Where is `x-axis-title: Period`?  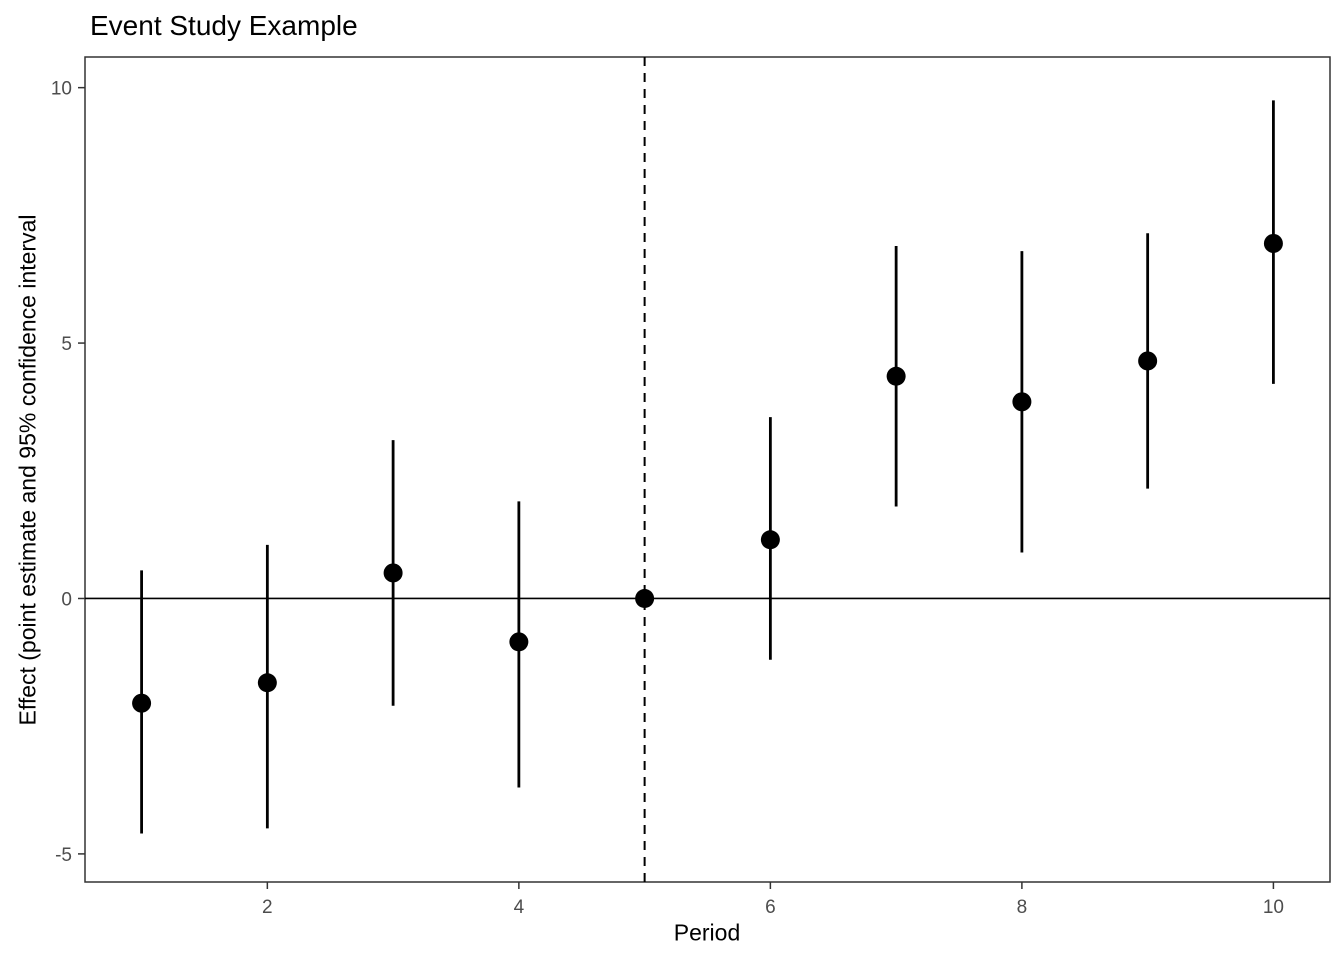
x-axis-title: Period is located at coordinates (707, 932).